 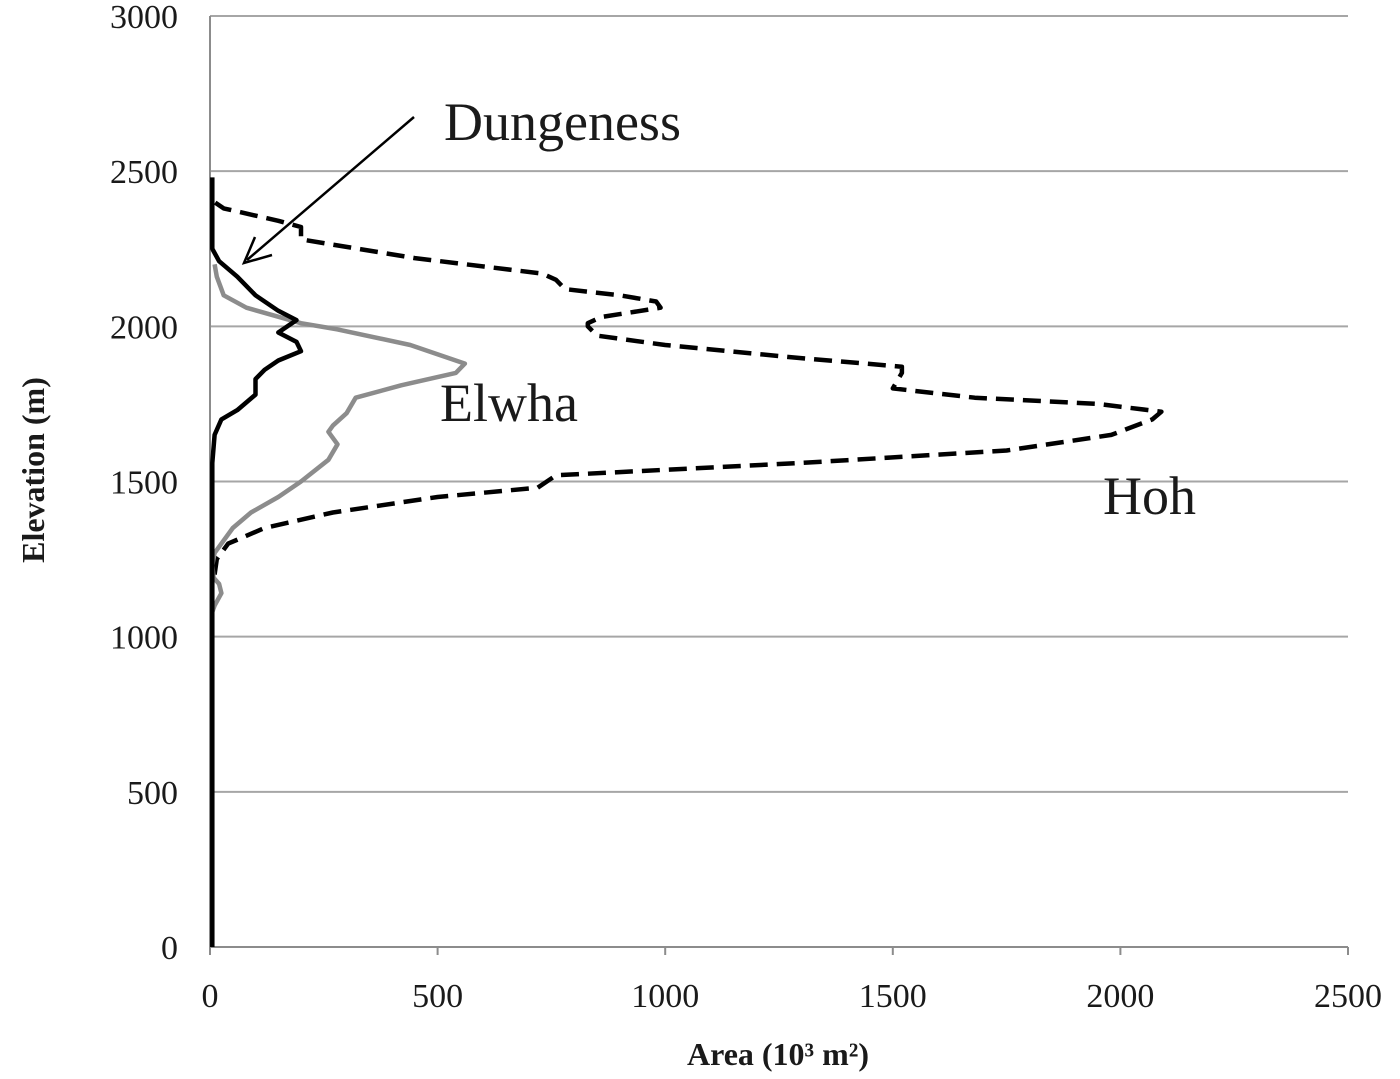 I want to click on x-tick-label-1500: 1500, so click(x=893, y=996).